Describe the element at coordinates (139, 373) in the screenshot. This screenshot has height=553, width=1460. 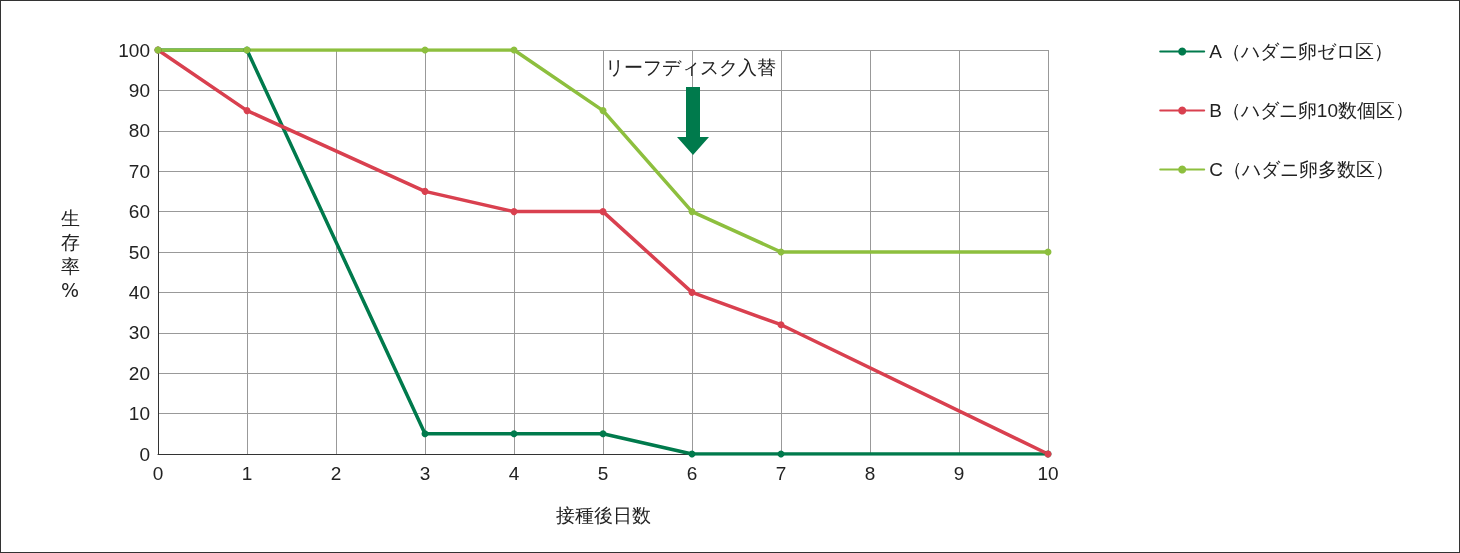
I see `y-tick-label: 20` at that location.